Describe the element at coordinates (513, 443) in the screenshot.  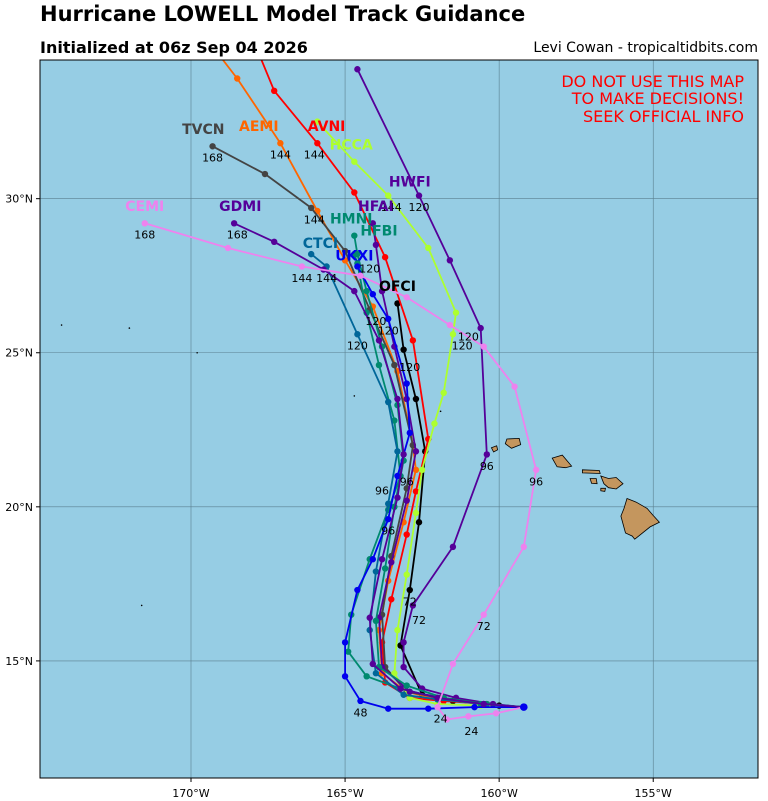
I see `island-kauai` at that location.